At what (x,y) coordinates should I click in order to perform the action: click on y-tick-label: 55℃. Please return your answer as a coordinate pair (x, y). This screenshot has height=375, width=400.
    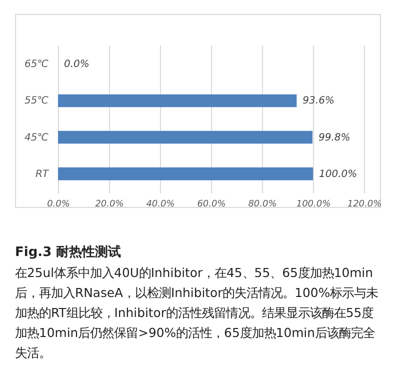
    Looking at the image, I should click on (37, 101).